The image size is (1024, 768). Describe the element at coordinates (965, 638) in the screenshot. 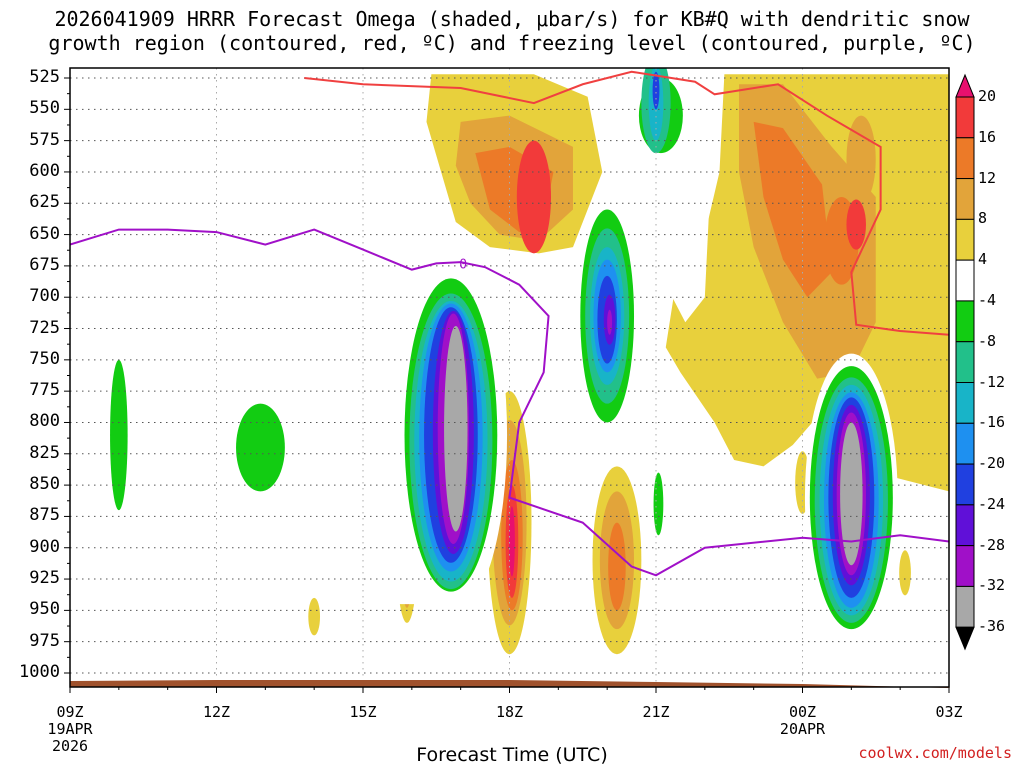

I see `colorbar-bottom-arrow` at that location.